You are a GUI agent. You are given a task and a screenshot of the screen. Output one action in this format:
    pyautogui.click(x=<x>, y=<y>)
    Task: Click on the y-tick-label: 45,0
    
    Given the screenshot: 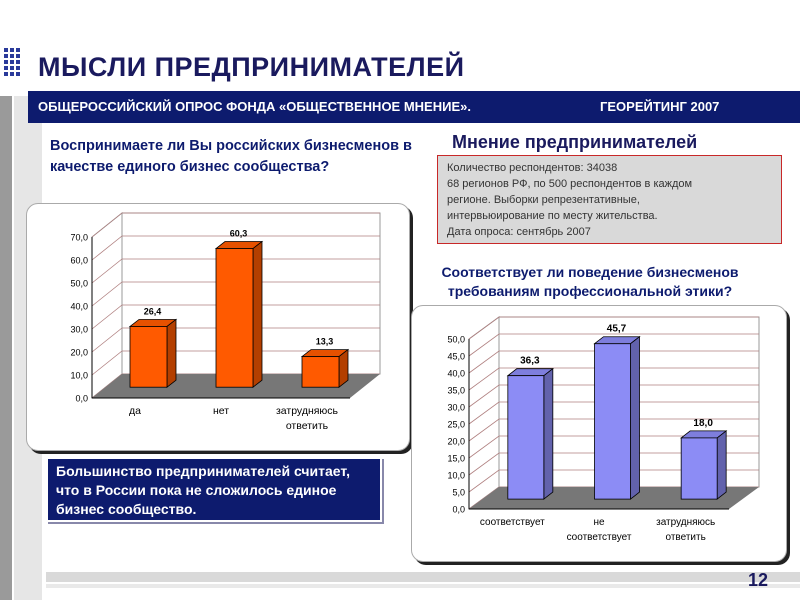 What is the action you would take?
    pyautogui.click(x=456, y=357)
    